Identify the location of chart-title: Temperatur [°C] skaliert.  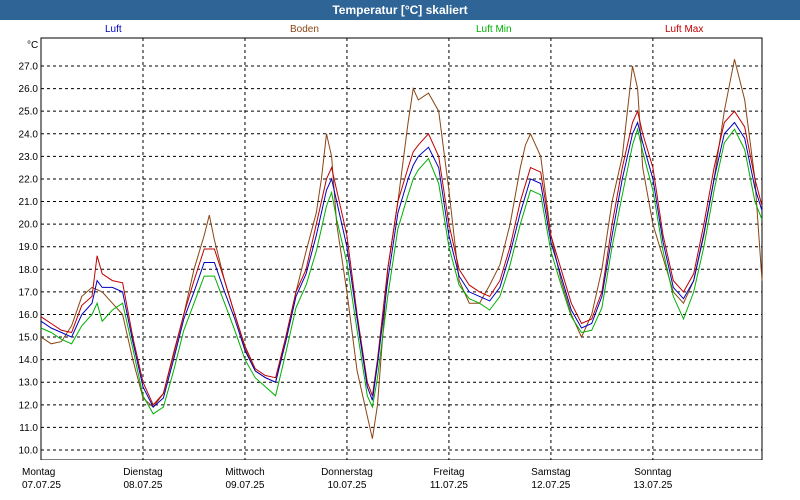
(400, 10).